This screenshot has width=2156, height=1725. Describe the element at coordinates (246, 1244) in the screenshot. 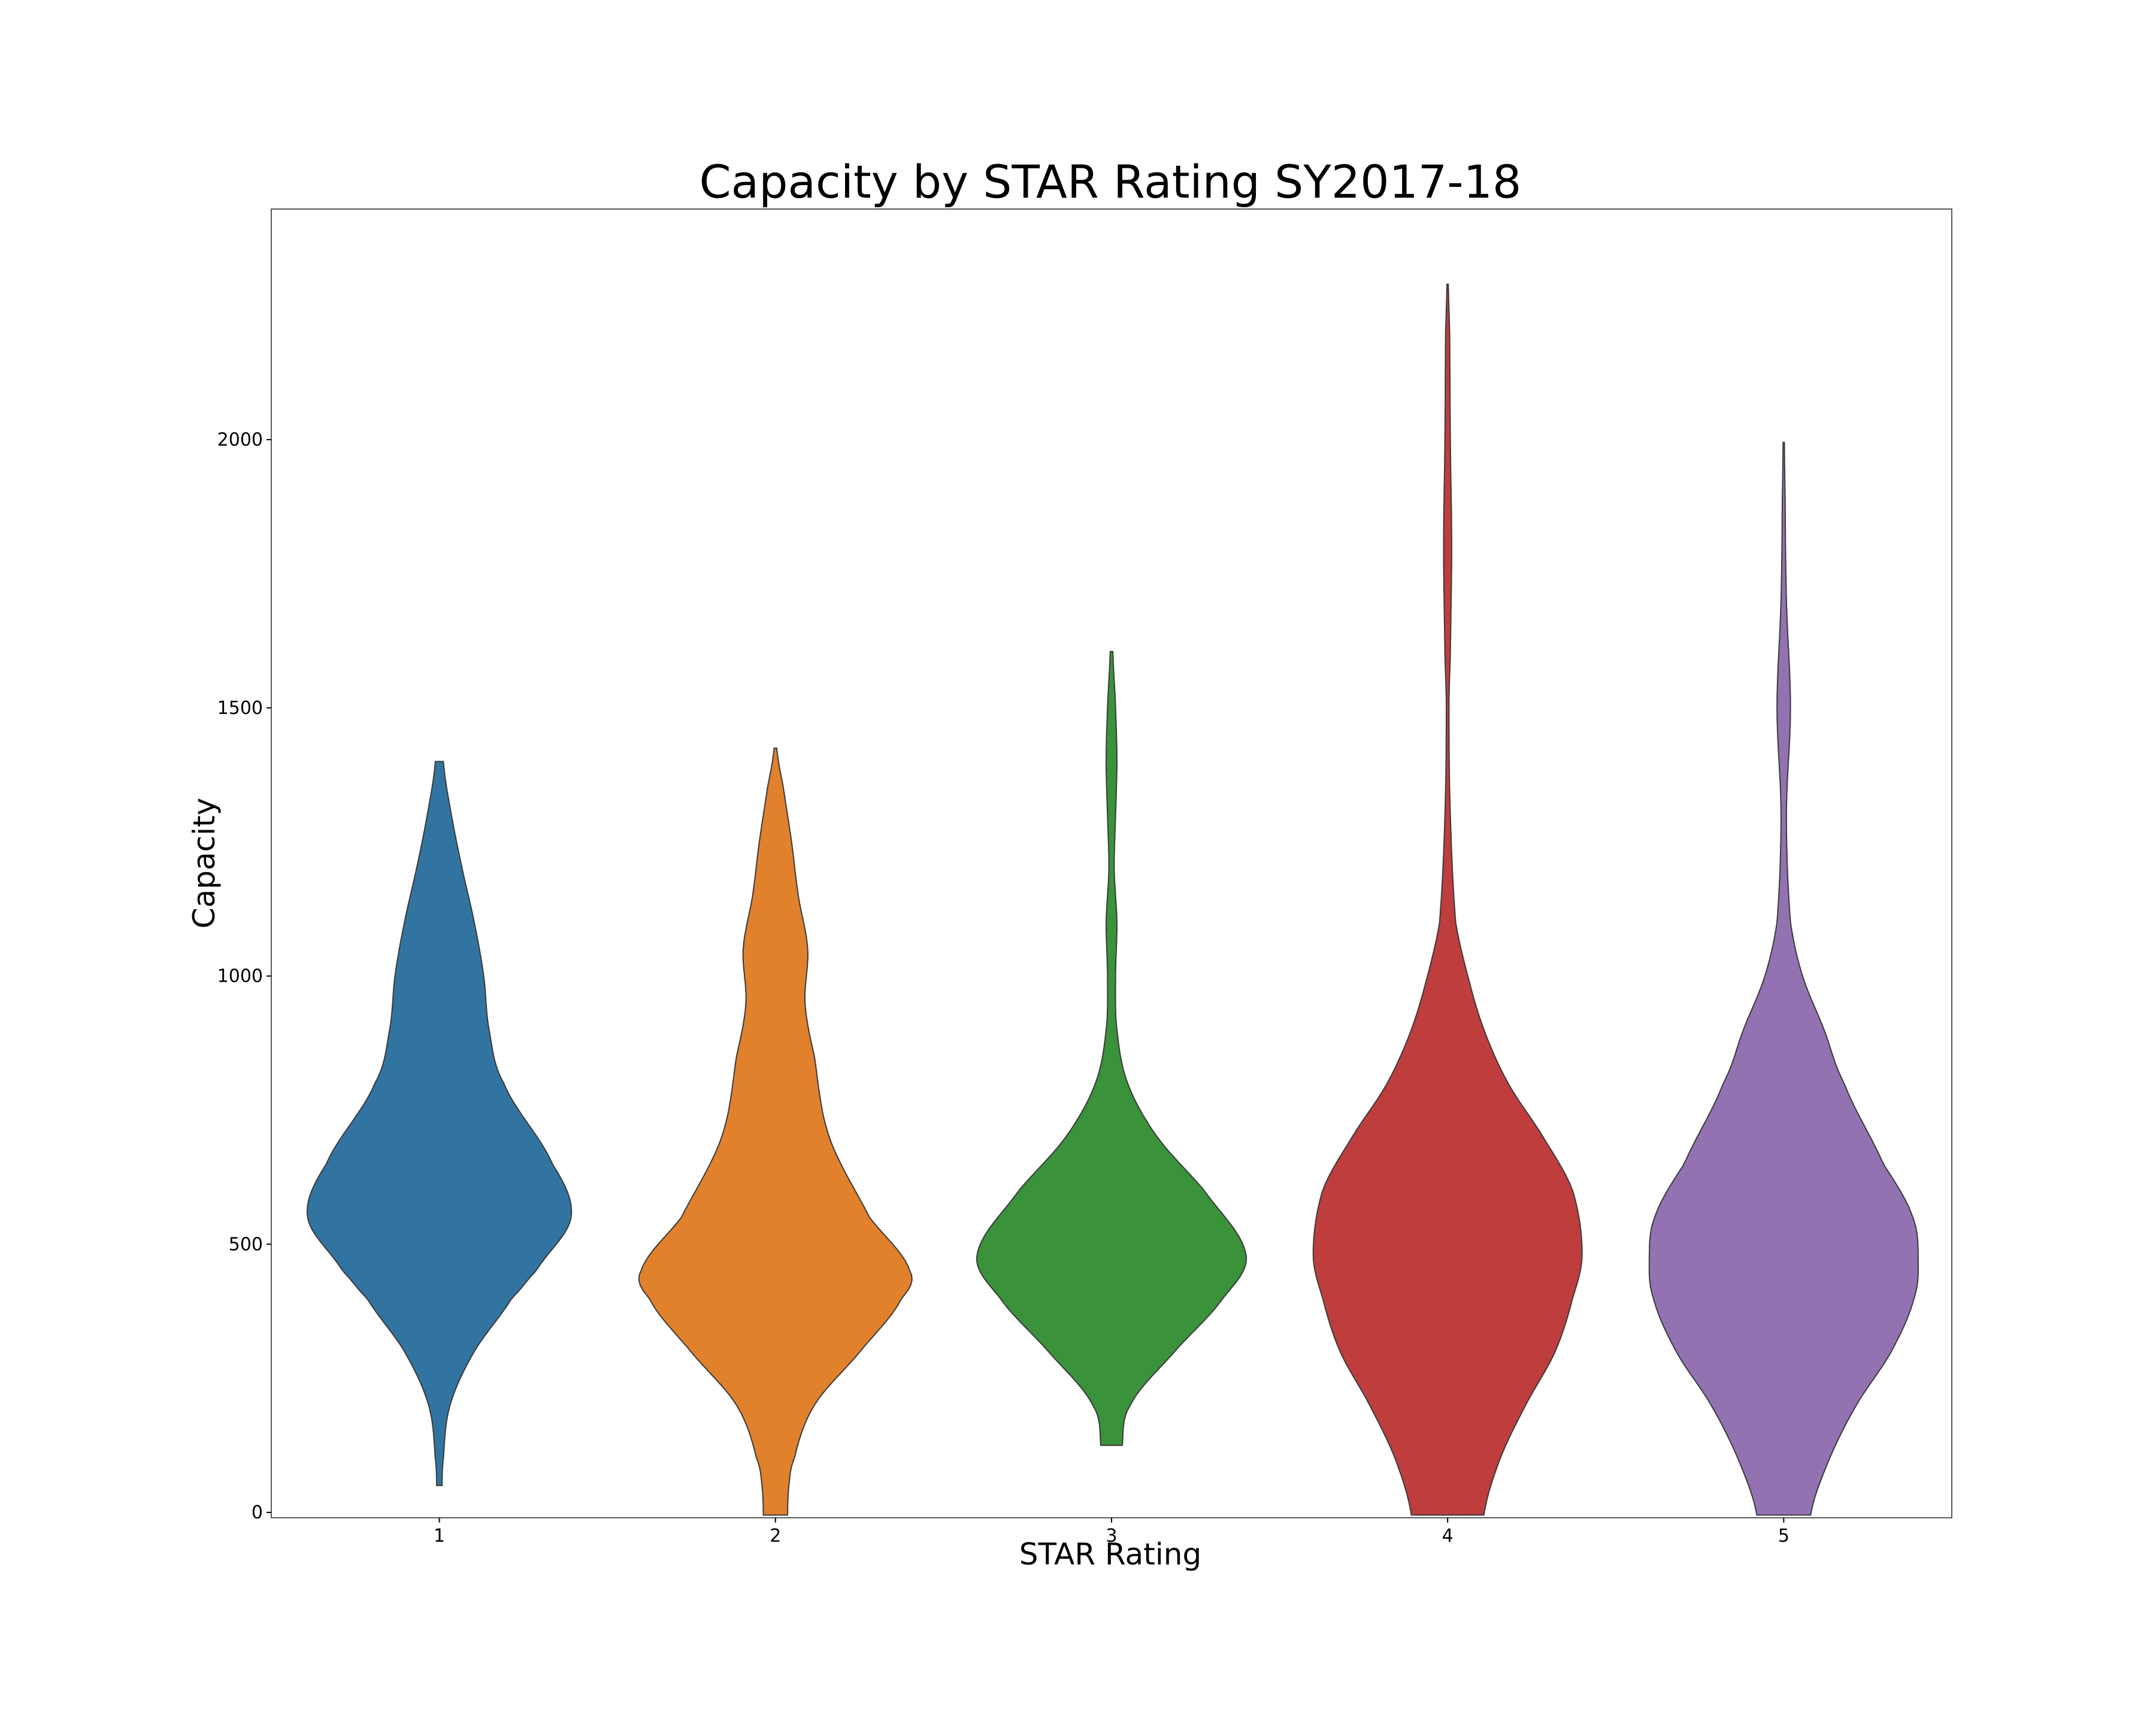

I see `y-tick-label: 500` at that location.